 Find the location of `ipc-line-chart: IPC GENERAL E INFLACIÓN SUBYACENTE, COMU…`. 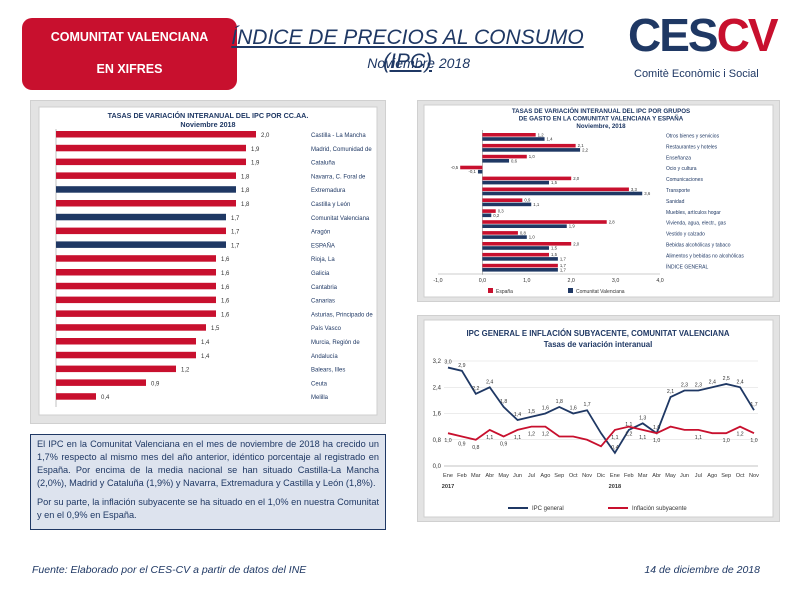

ipc-line-chart: IPC GENERAL E INFLACIÓN SUBYACENTE, COMU… is located at coordinates (598, 418).